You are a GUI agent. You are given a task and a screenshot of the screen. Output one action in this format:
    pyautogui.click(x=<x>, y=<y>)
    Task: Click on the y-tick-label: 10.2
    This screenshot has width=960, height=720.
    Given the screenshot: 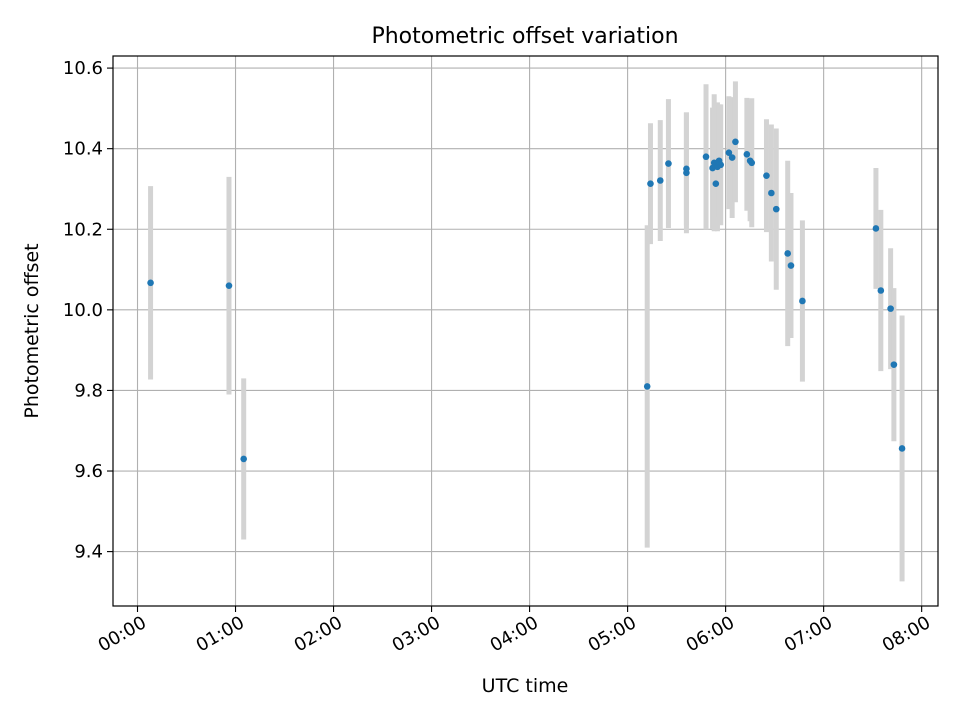 What is the action you would take?
    pyautogui.click(x=83, y=229)
    